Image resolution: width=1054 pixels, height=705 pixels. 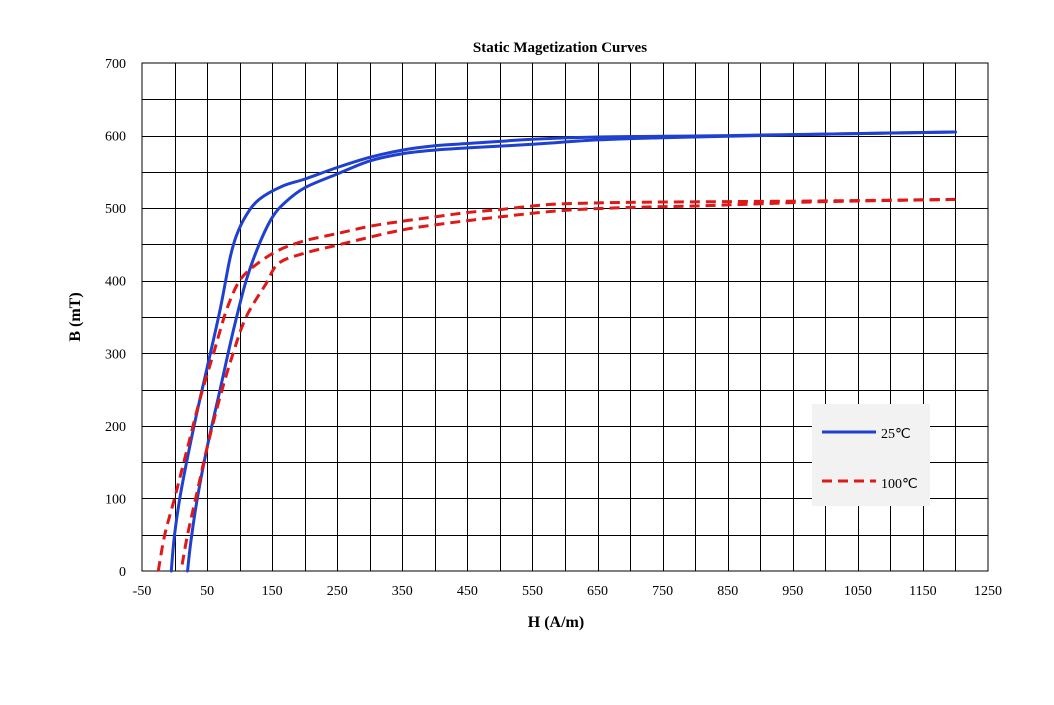 What do you see at coordinates (899, 484) in the screenshot?
I see `legend-label-100c: 100℃` at bounding box center [899, 484].